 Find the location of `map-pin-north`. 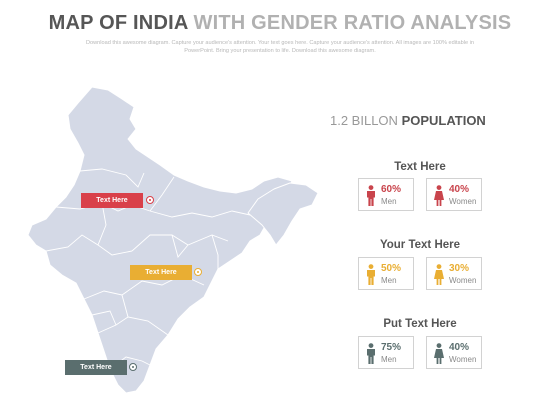

map-pin-north is located at coordinates (150, 200).